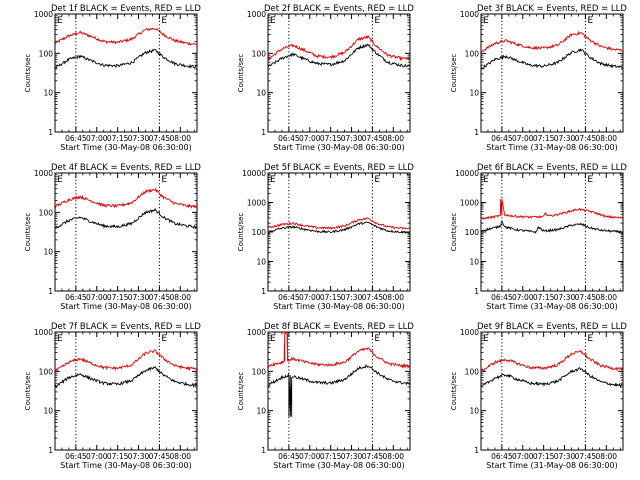 This screenshot has width=640, height=480. What do you see at coordinates (126, 327) in the screenshot?
I see `chart-title: Det 7f BLACK = Events, RED = LLD` at bounding box center [126, 327].